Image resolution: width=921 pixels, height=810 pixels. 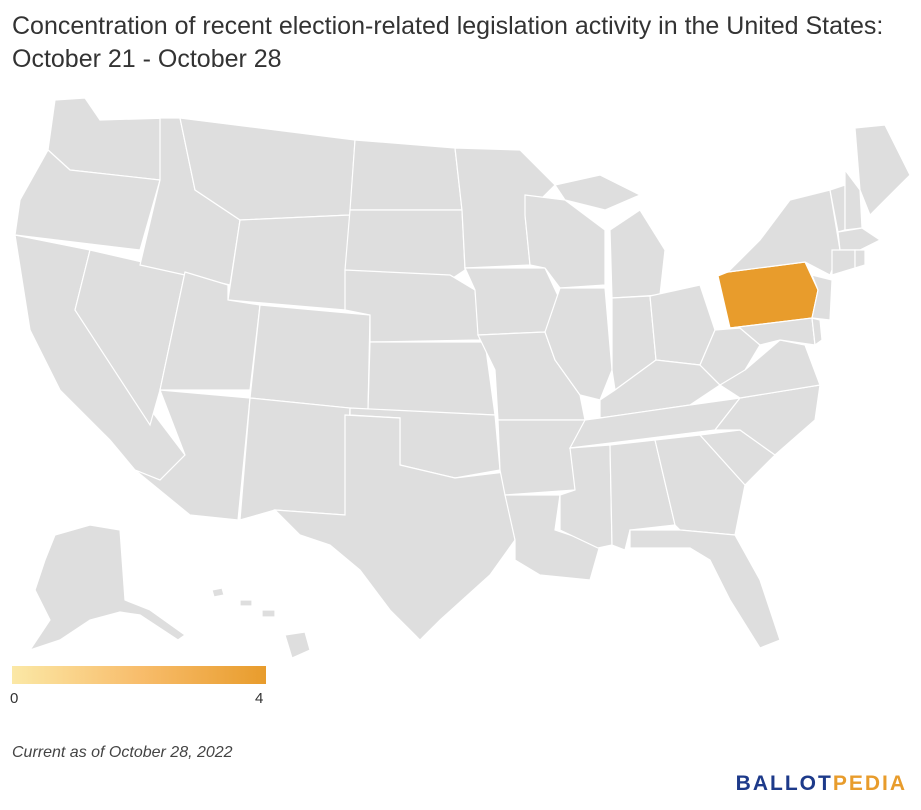 I want to click on state-nebraska, so click(x=412, y=306).